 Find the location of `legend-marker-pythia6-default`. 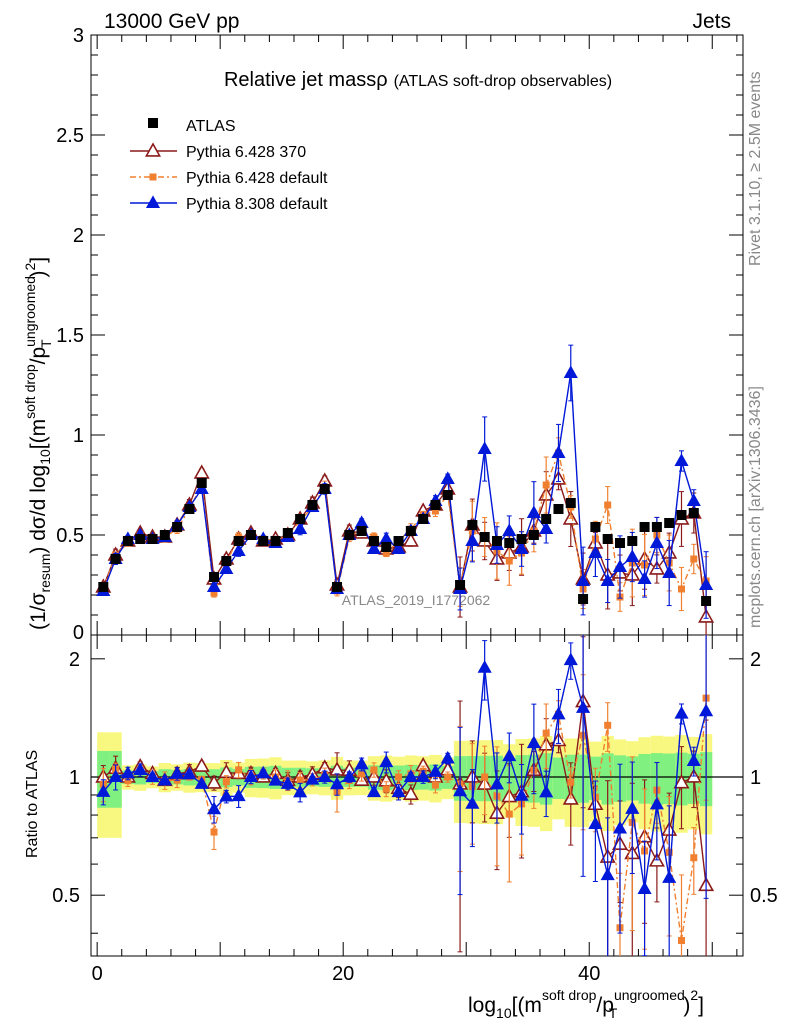

legend-marker-pythia6-default is located at coordinates (153, 177).